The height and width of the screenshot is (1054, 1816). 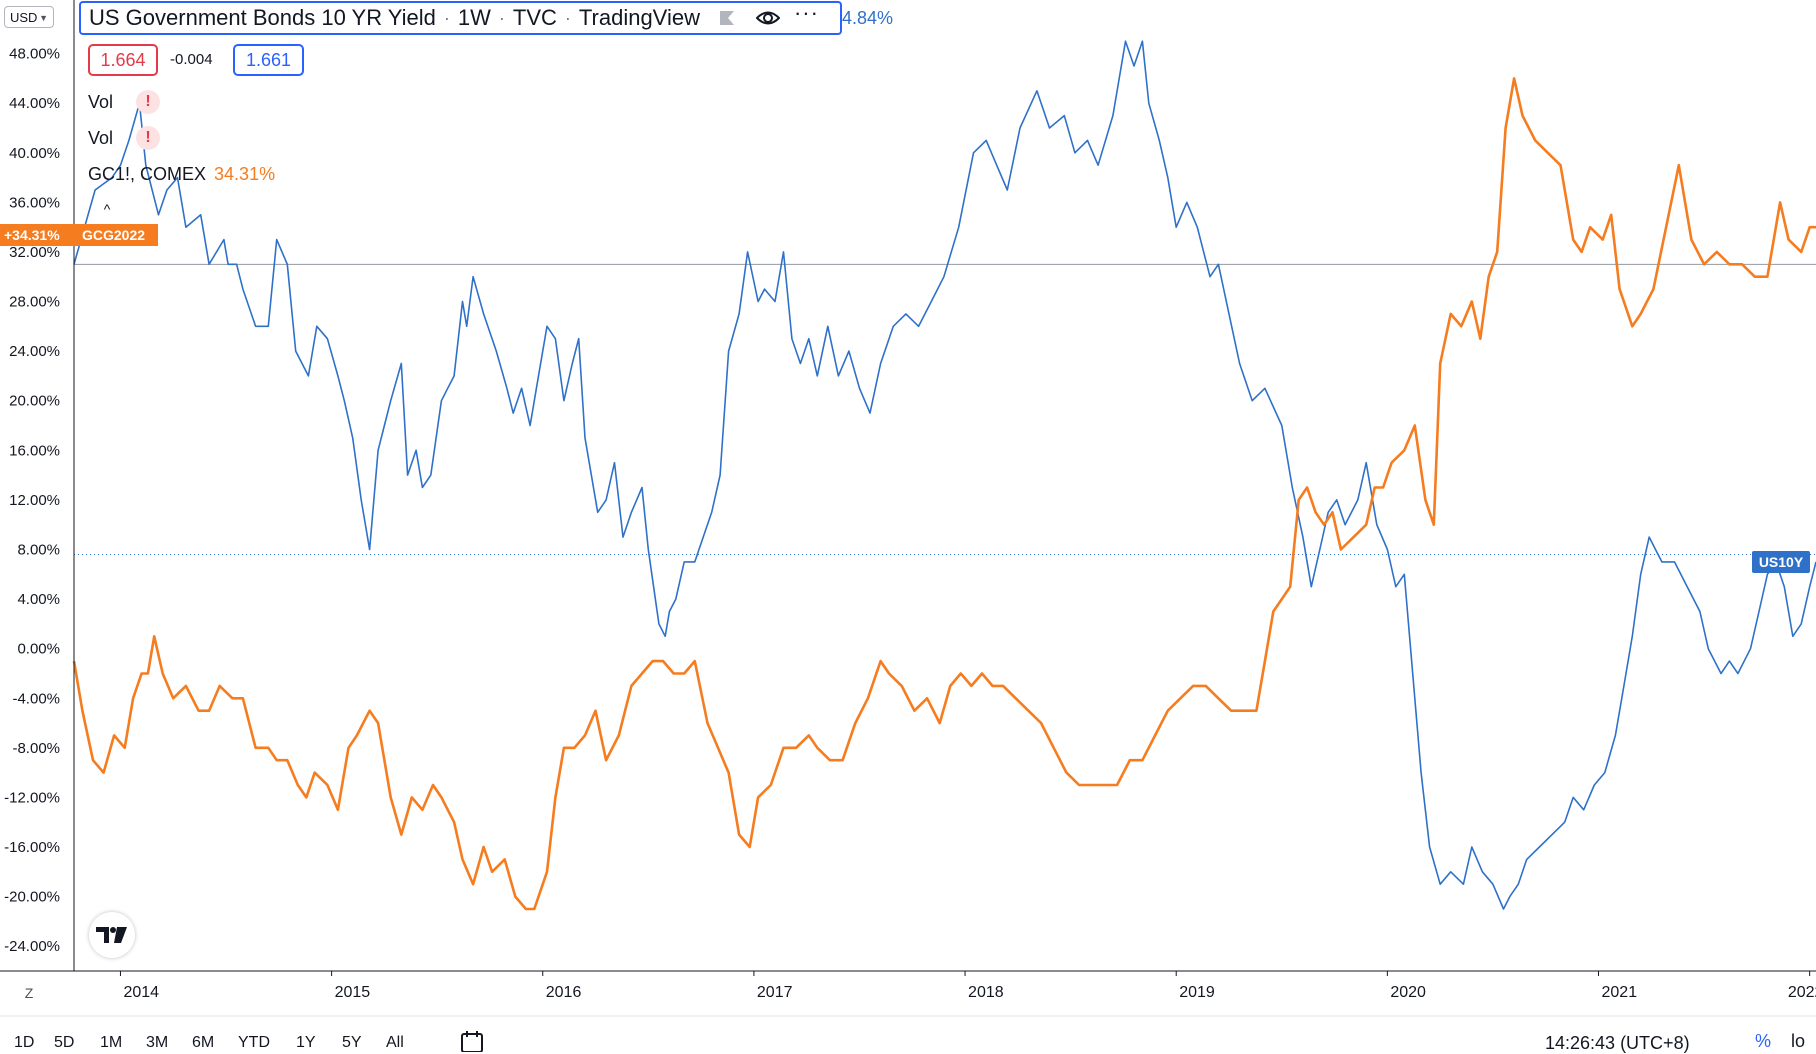 What do you see at coordinates (124, 138) in the screenshot?
I see `legend-vol-2: Vol !` at bounding box center [124, 138].